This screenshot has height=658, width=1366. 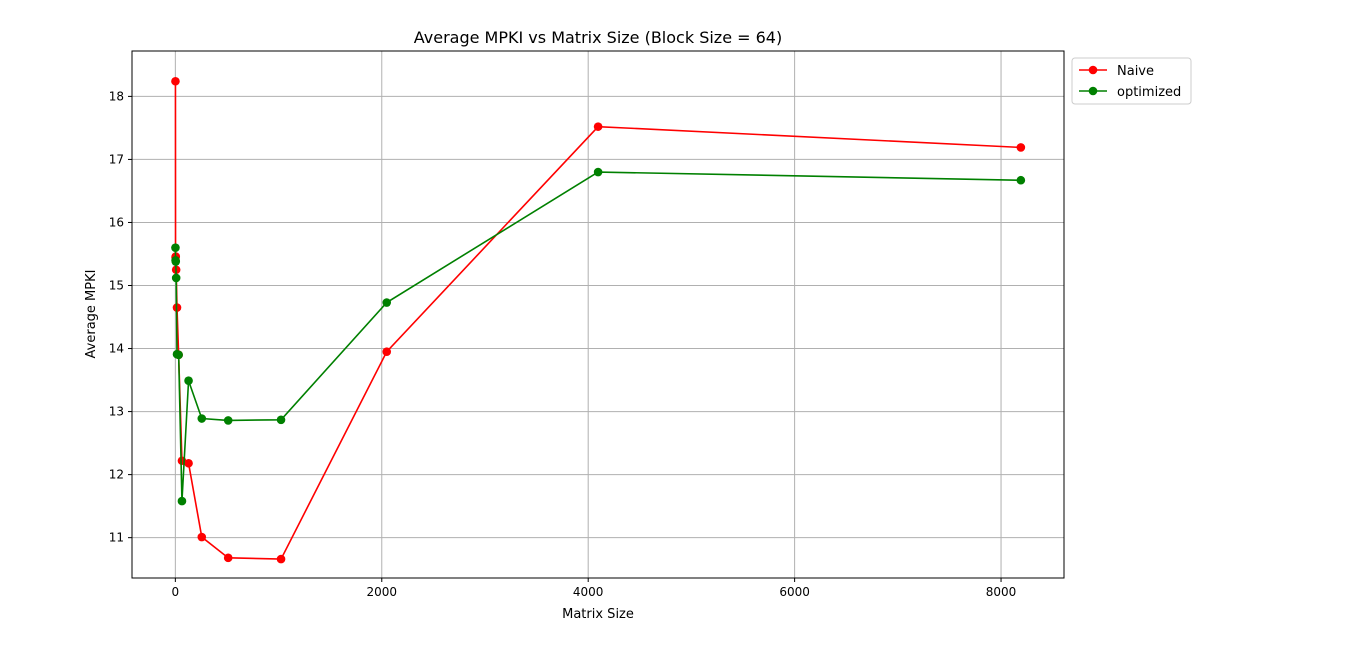 I want to click on y-tick-label: 13, so click(x=116, y=412).